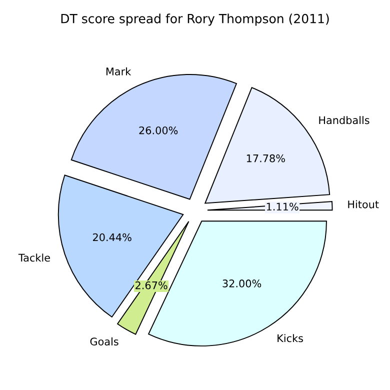 The image size is (390, 390). I want to click on slice-label: Mark, so click(119, 71).